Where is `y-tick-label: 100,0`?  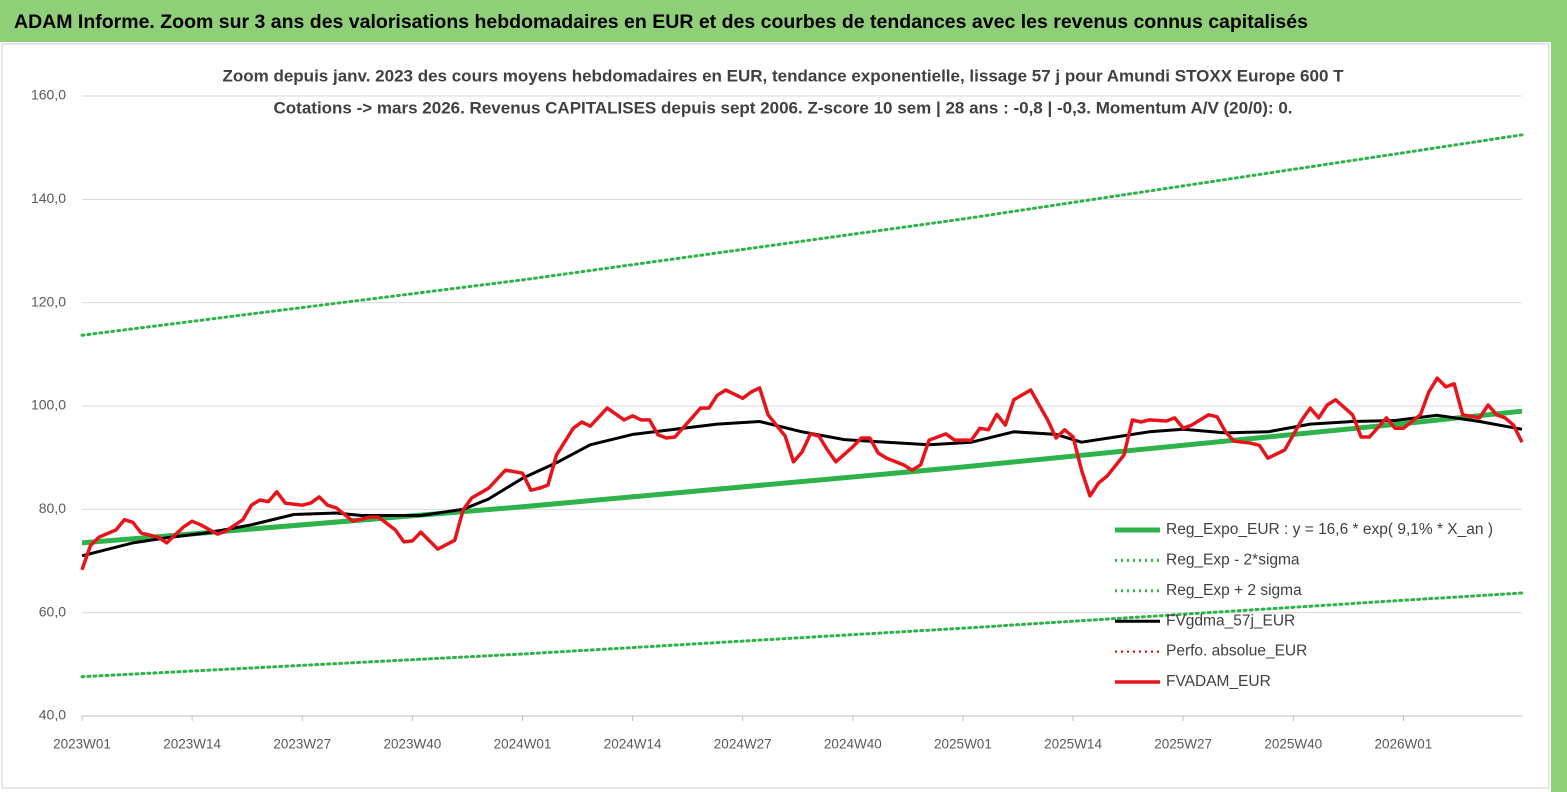
y-tick-label: 100,0 is located at coordinates (48, 405).